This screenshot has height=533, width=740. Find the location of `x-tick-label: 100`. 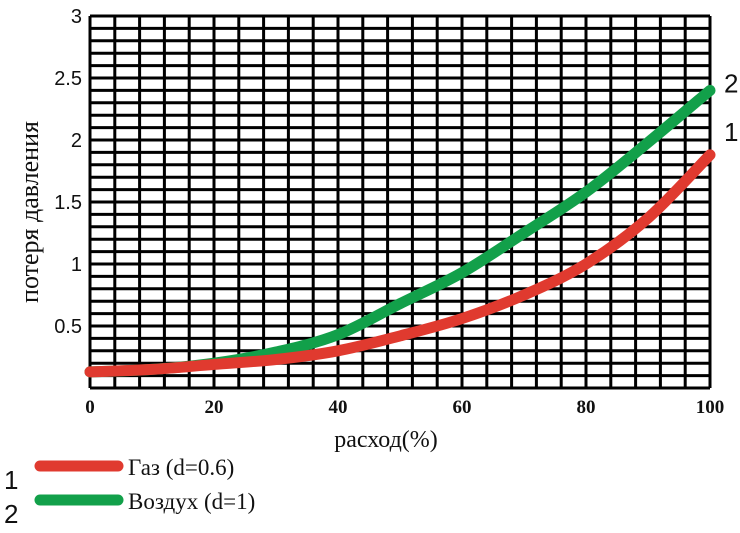

x-tick-label: 100 is located at coordinates (710, 407).